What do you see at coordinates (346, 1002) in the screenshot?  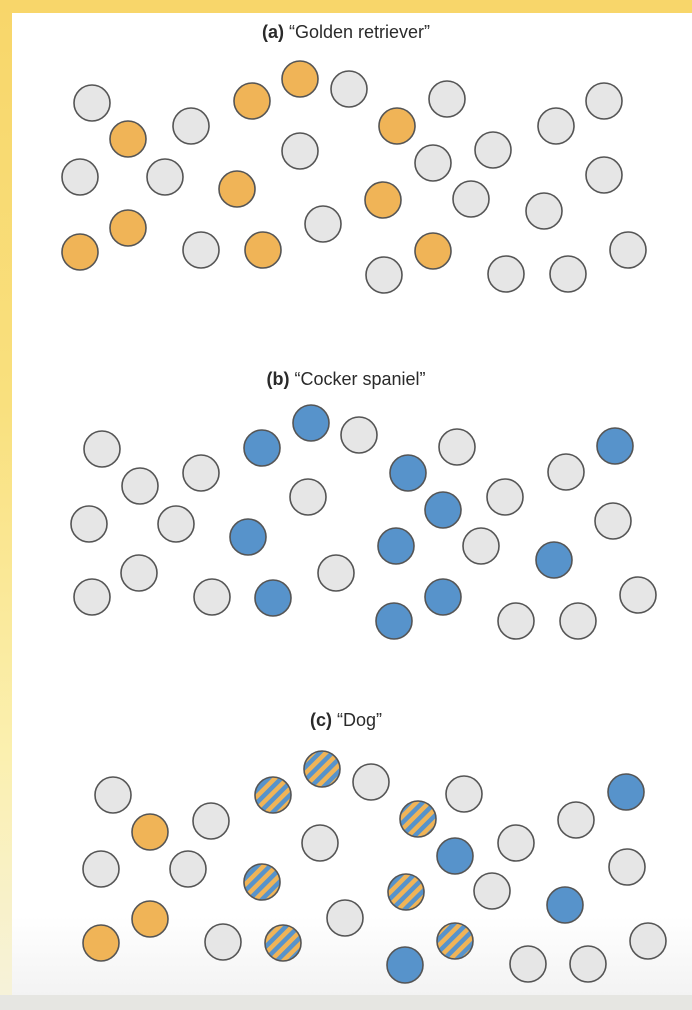 I see `bottom-bar` at bounding box center [346, 1002].